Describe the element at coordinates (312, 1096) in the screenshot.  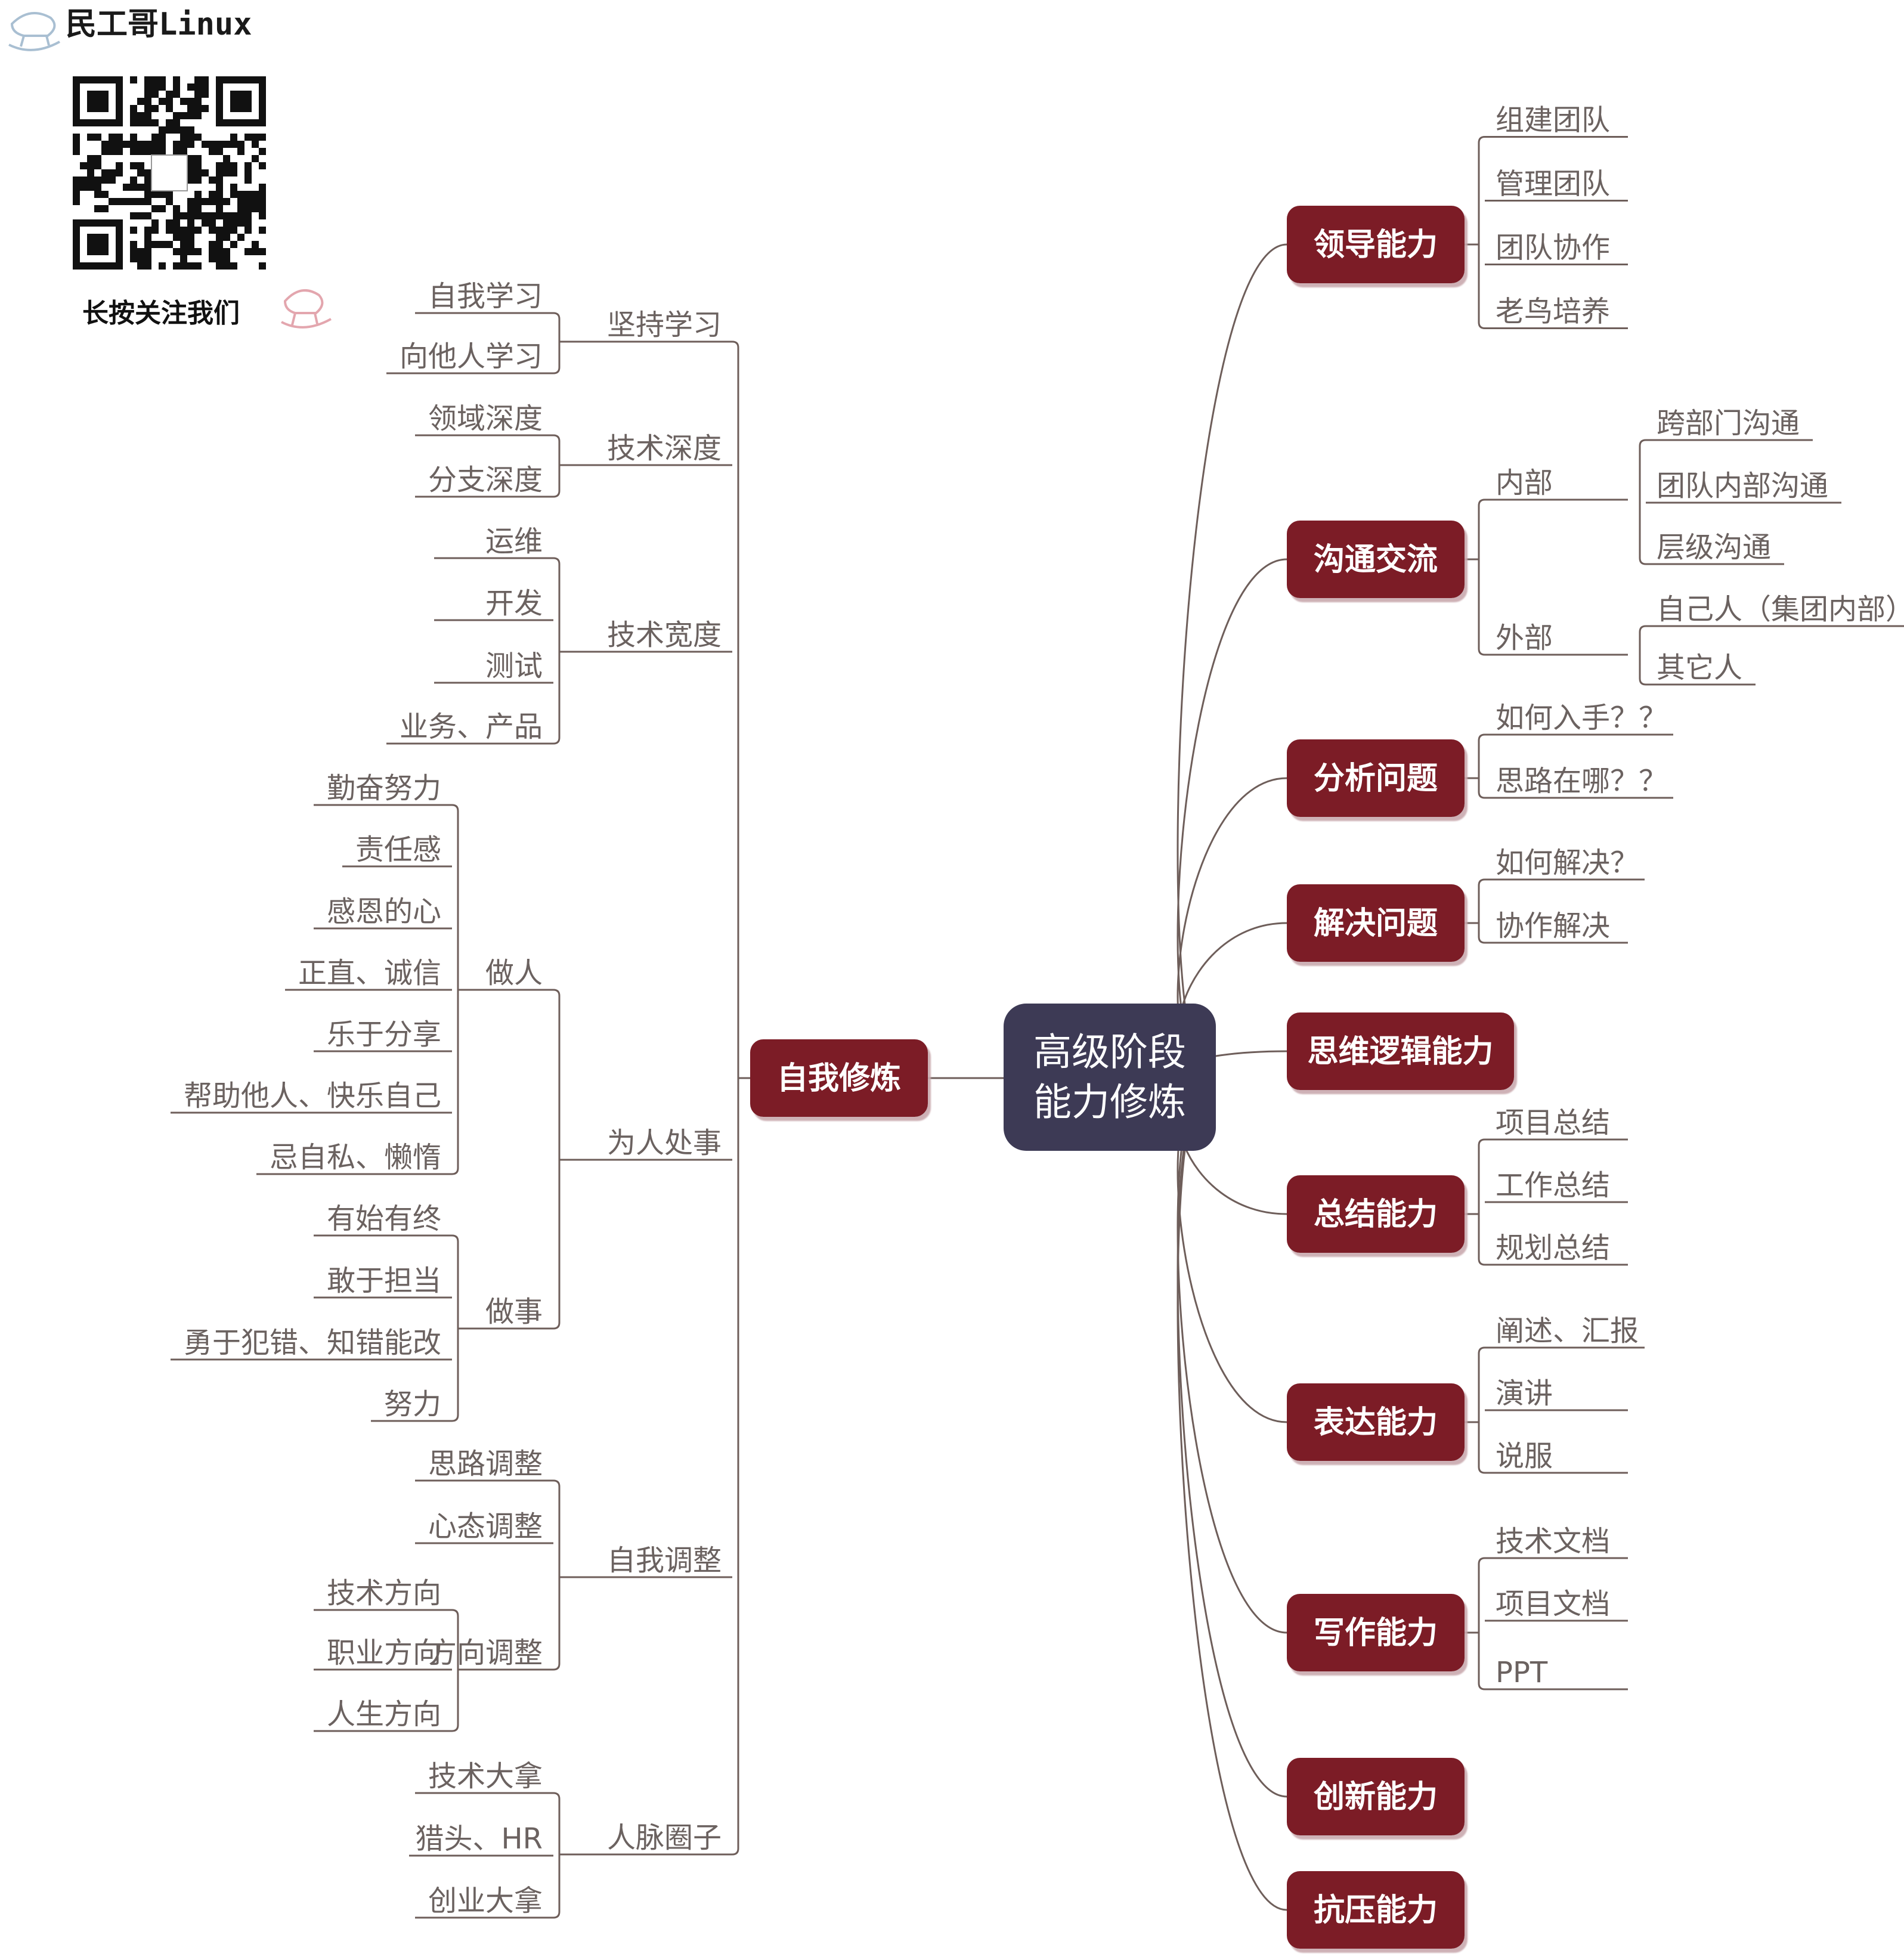
I see `left-node-3-0-5: 帮助他人、快乐自己` at that location.